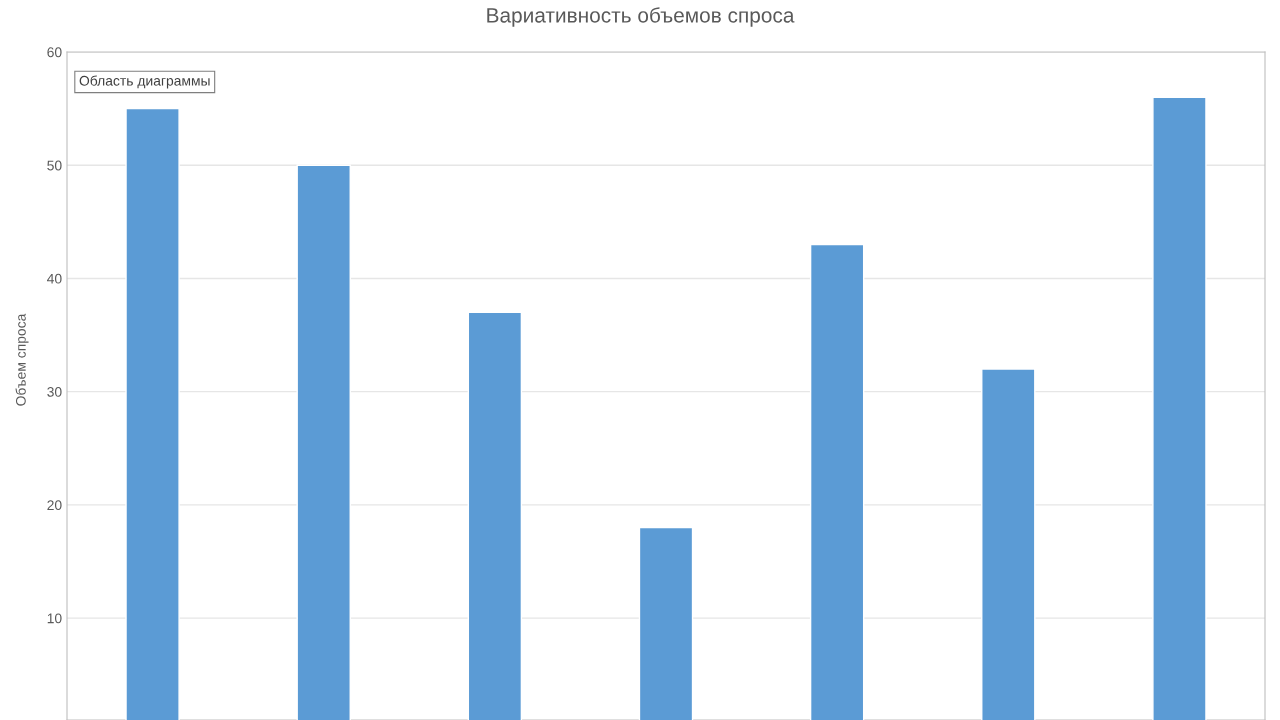 This screenshot has height=720, width=1280. What do you see at coordinates (54, 165) in the screenshot?
I see `y-tick-label: 50` at bounding box center [54, 165].